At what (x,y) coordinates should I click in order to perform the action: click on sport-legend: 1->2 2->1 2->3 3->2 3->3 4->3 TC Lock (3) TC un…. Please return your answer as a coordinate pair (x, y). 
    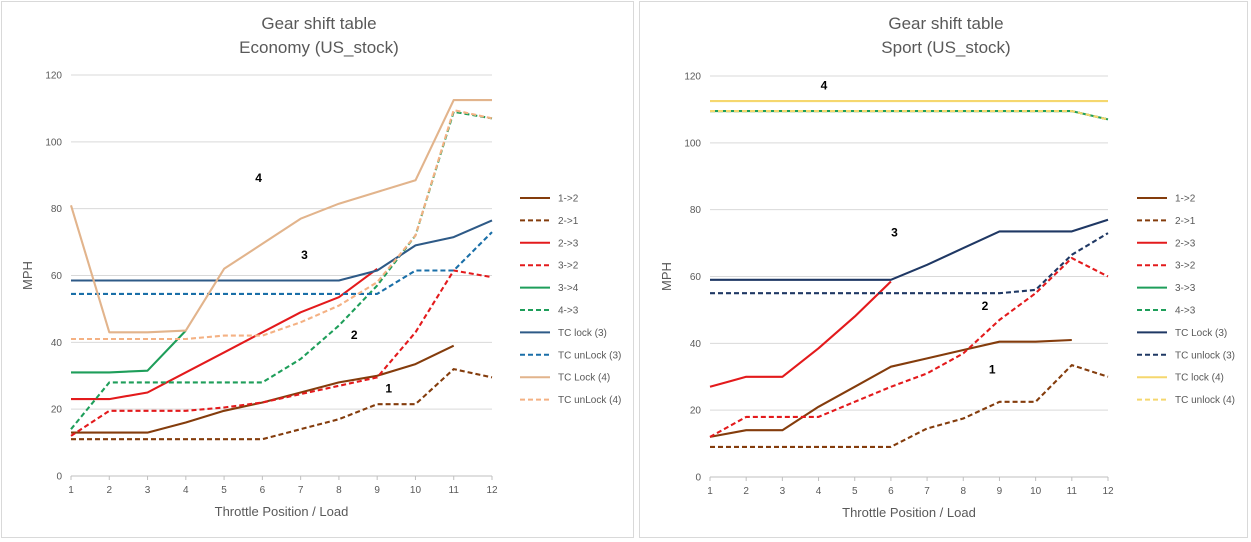
    Looking at the image, I should click on (1186, 300).